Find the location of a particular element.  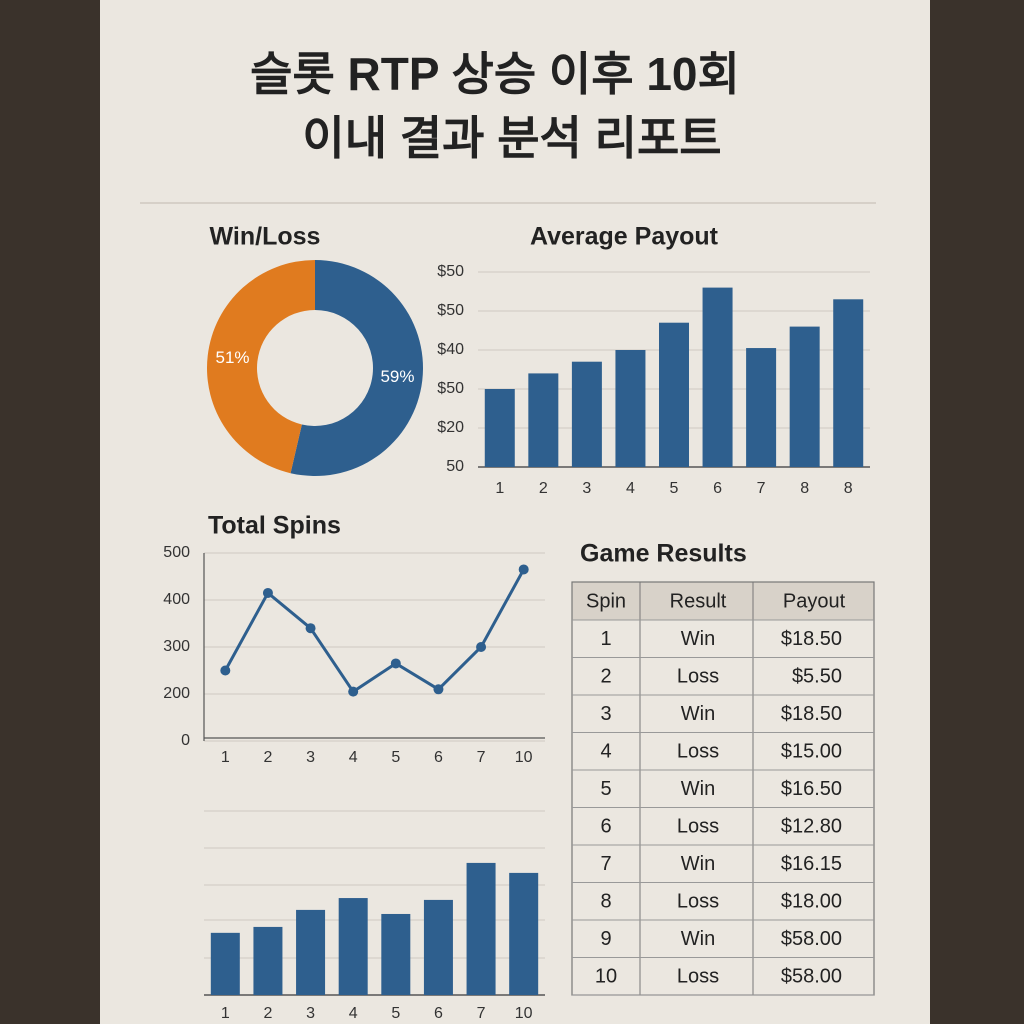

table-cell: 3 is located at coordinates (605, 714).